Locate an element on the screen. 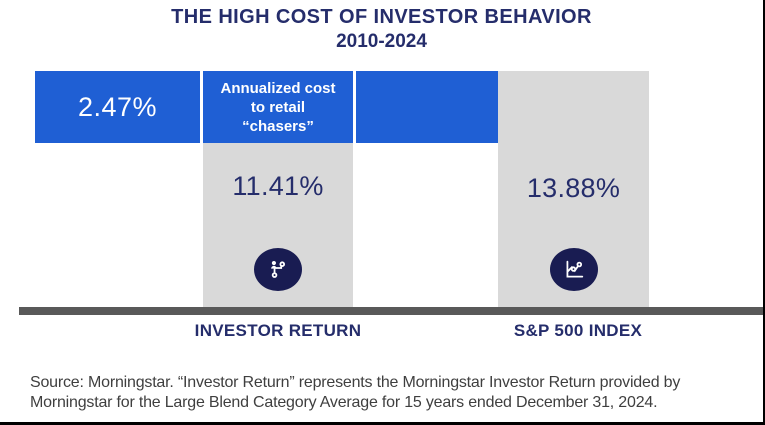 The image size is (765, 425). cost-callout-value: 2.47% is located at coordinates (117, 106).